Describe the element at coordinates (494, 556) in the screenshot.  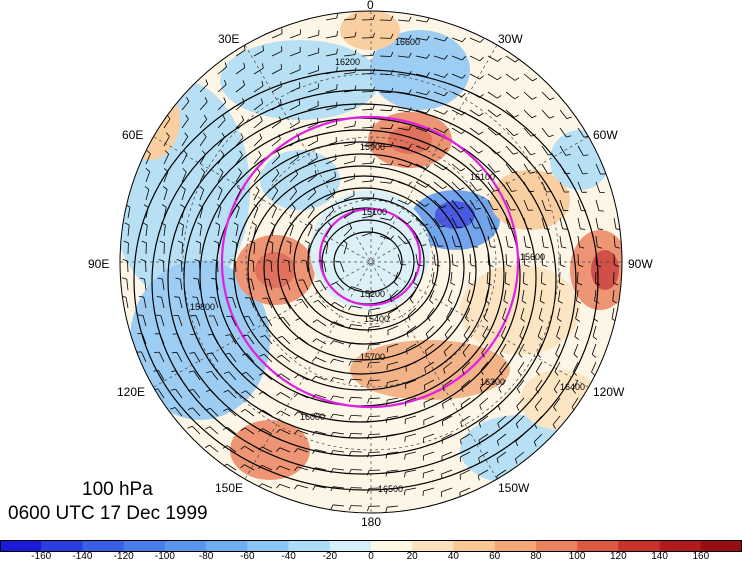
I see `colorbar-tick-label: 60` at that location.